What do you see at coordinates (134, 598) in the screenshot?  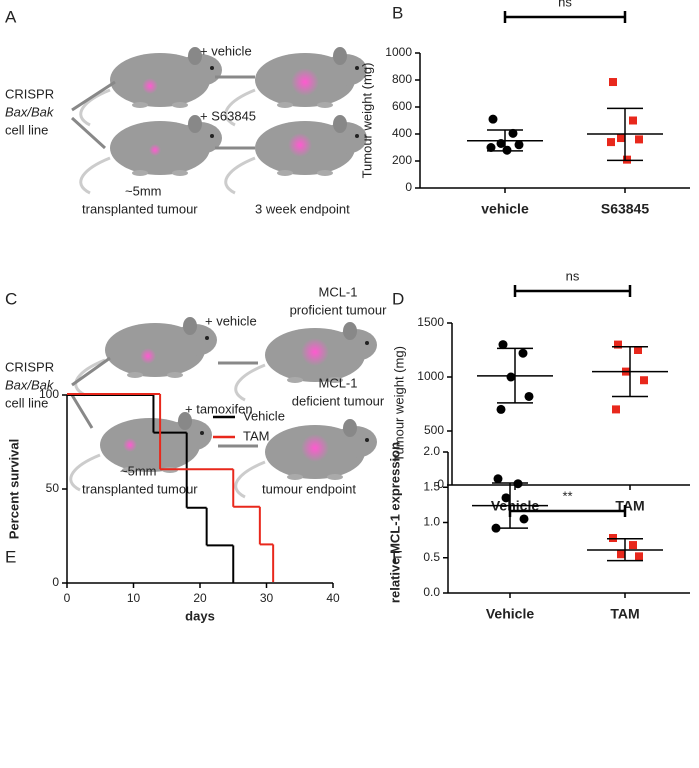 I see `x-tick-label: 10` at bounding box center [134, 598].